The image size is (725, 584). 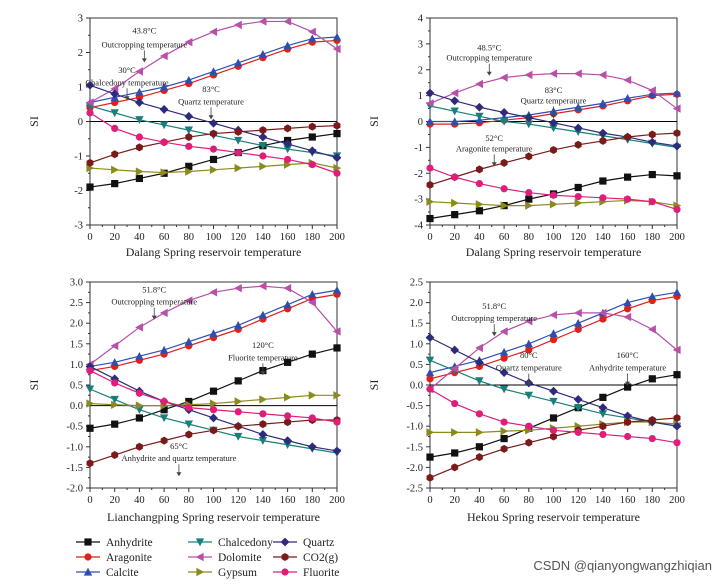 I want to click on legend-item-calcite: Calcite, so click(x=107, y=573).